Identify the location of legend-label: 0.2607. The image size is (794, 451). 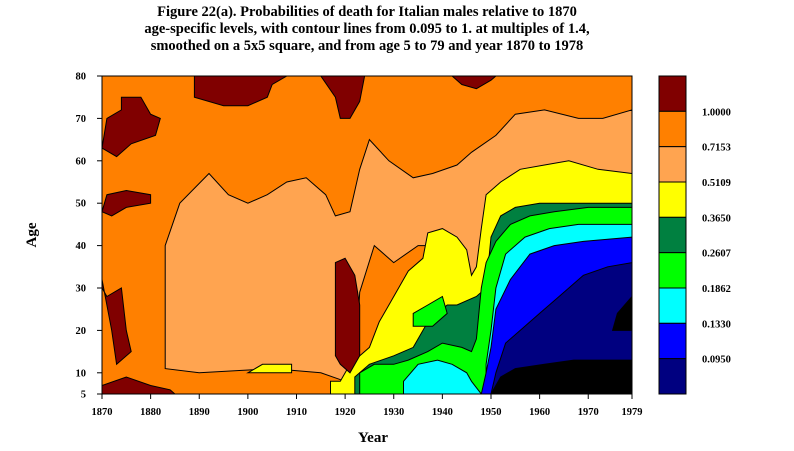
(716, 254).